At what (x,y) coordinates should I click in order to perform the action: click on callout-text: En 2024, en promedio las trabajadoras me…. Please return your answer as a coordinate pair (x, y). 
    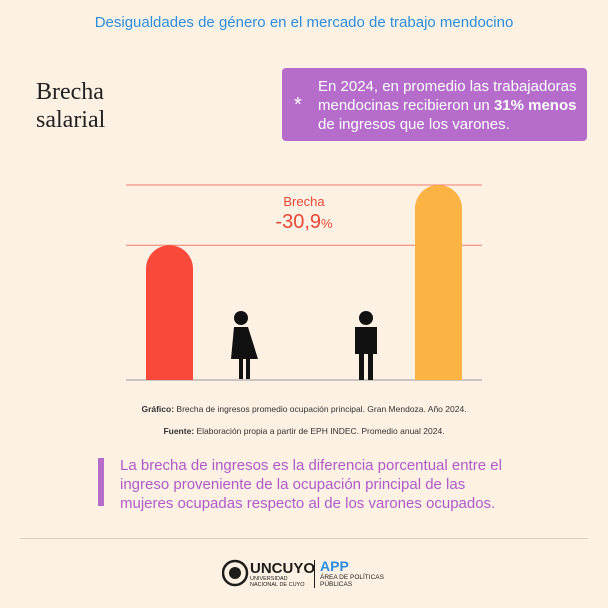
    Looking at the image, I should click on (449, 105).